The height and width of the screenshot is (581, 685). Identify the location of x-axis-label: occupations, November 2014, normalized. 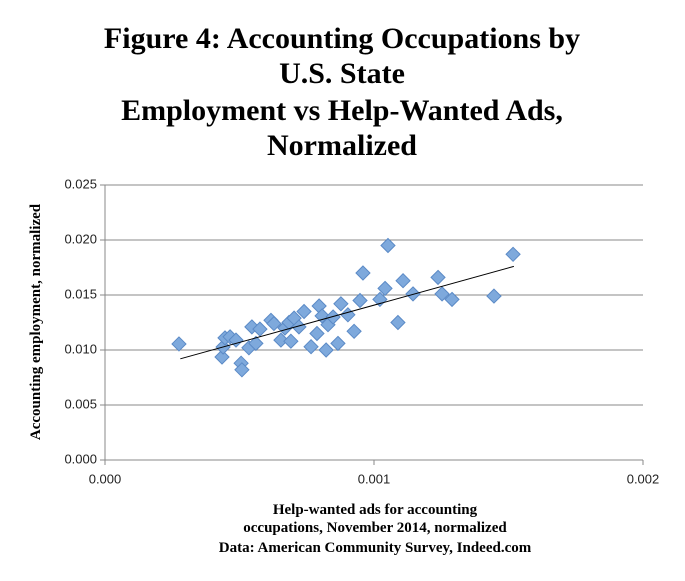
(375, 528).